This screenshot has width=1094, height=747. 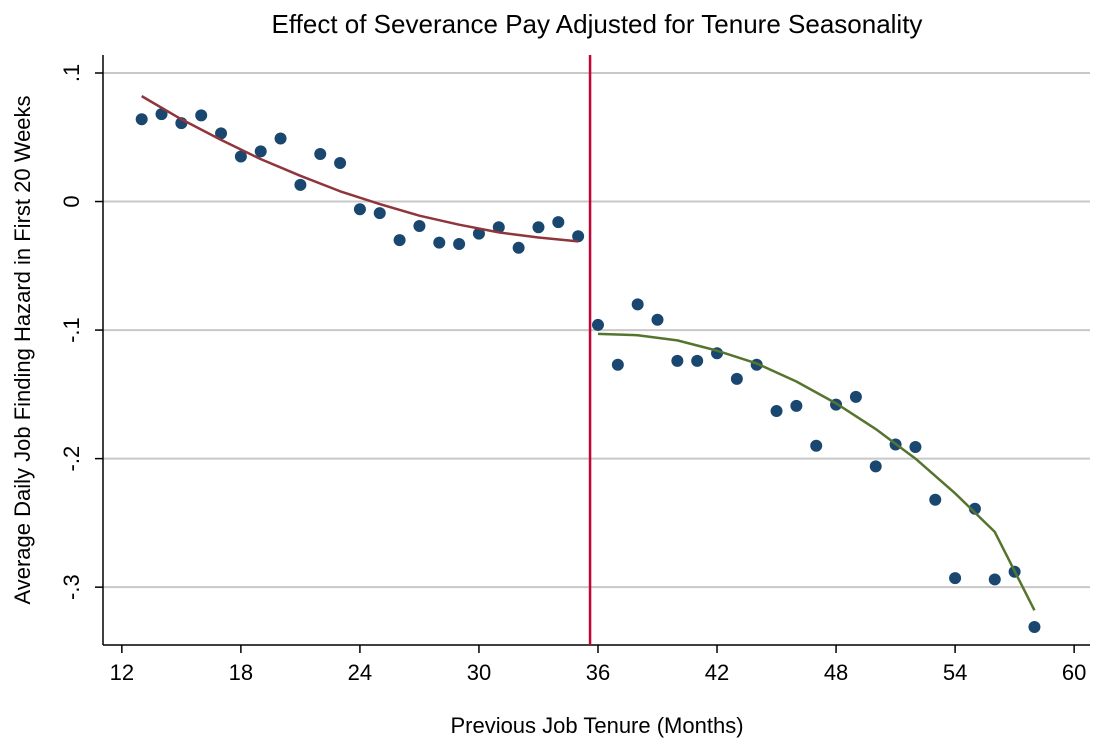 What do you see at coordinates (71, 587) in the screenshot?
I see `y-tick-label: -.3` at bounding box center [71, 587].